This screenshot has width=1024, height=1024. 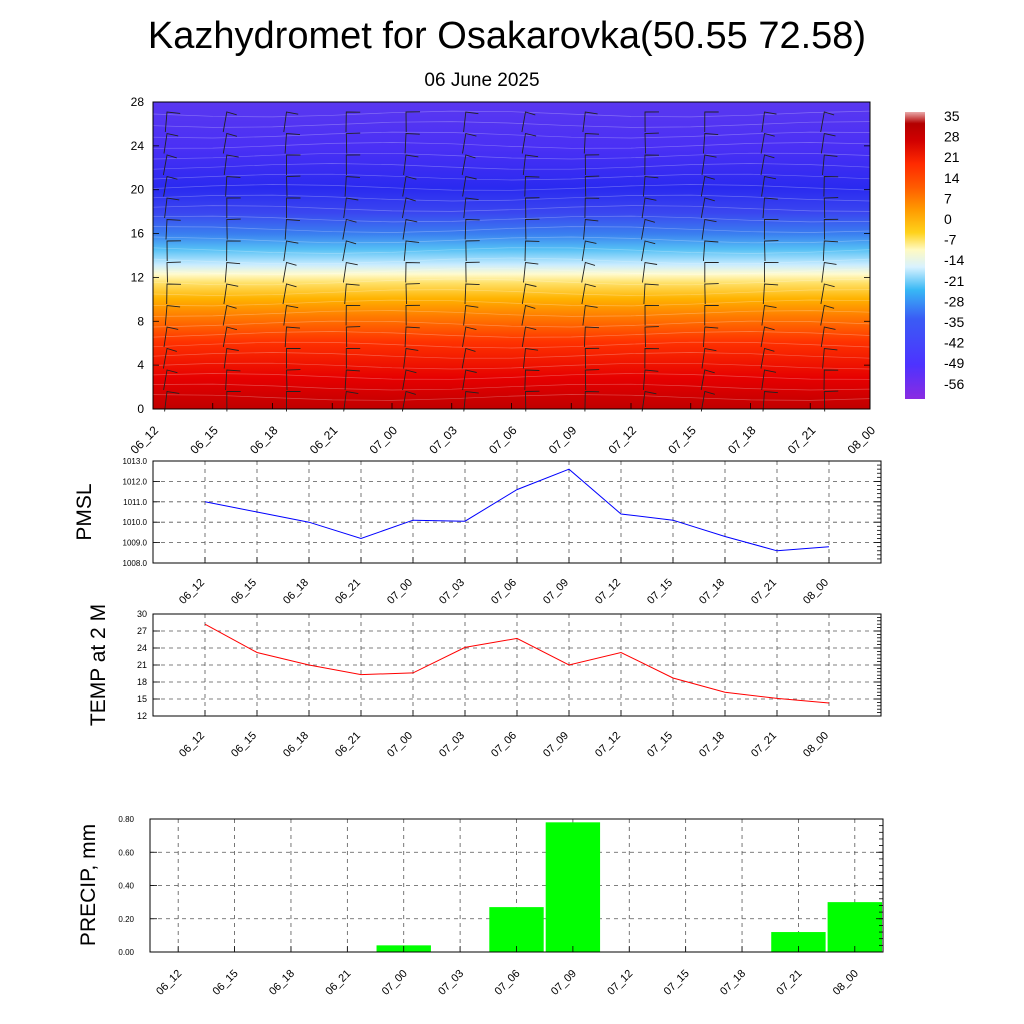 What do you see at coordinates (952, 157) in the screenshot?
I see `colorbar-label: 21` at bounding box center [952, 157].